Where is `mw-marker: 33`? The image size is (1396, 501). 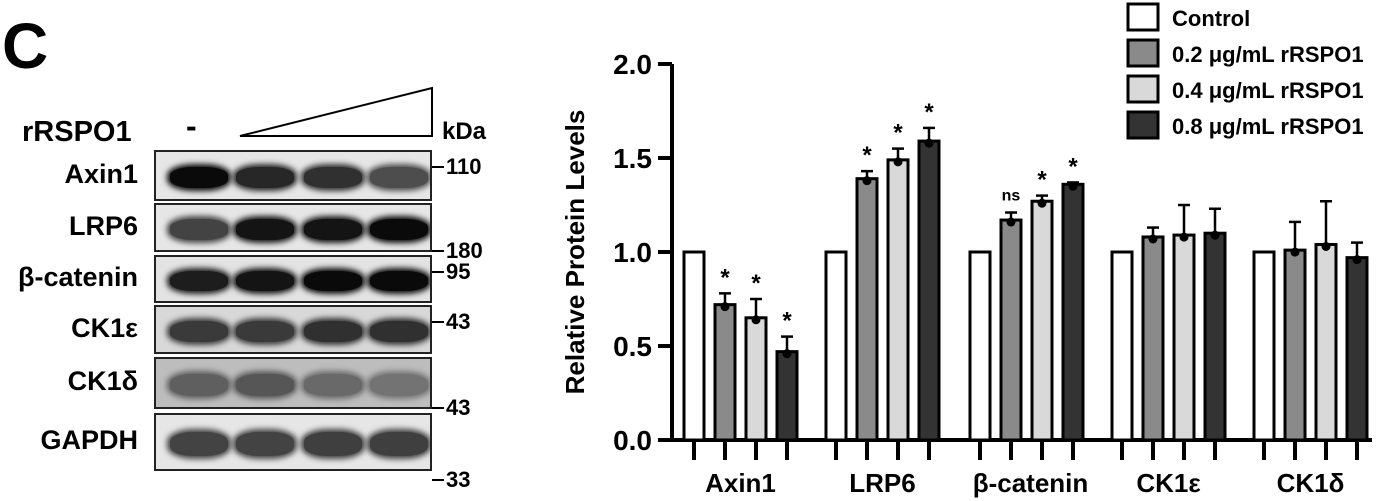 mw-marker: 33 is located at coordinates (458, 479).